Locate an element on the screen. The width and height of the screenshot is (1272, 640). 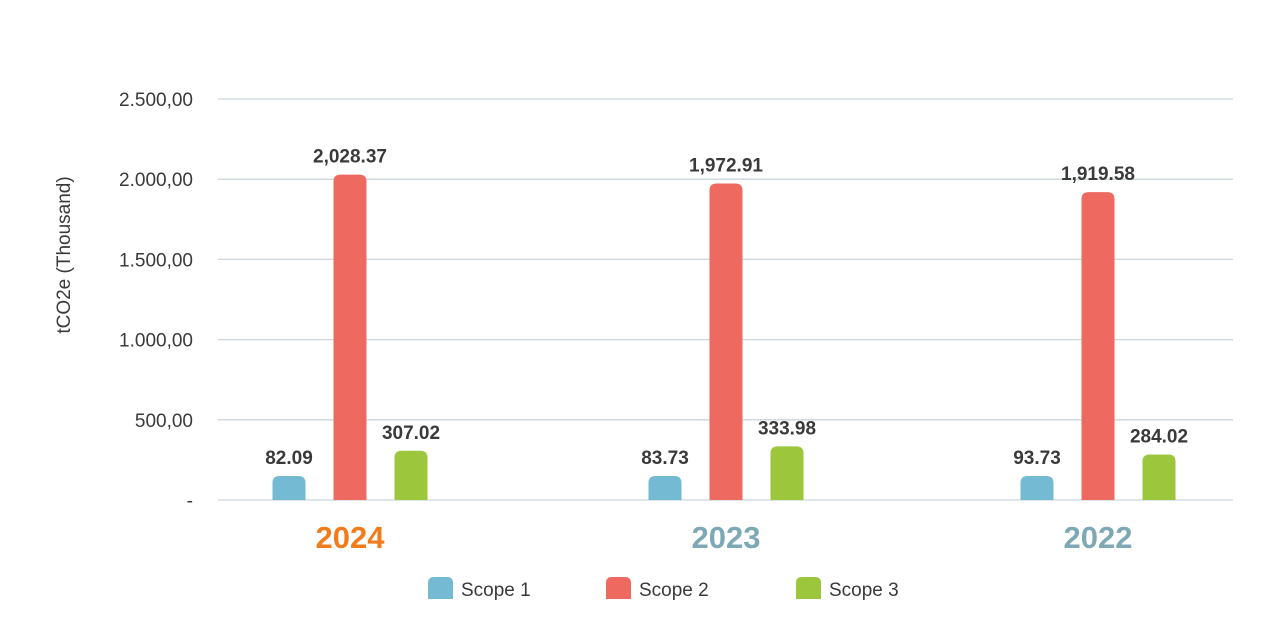
bar-scope-3-2022 is located at coordinates (1159, 477).